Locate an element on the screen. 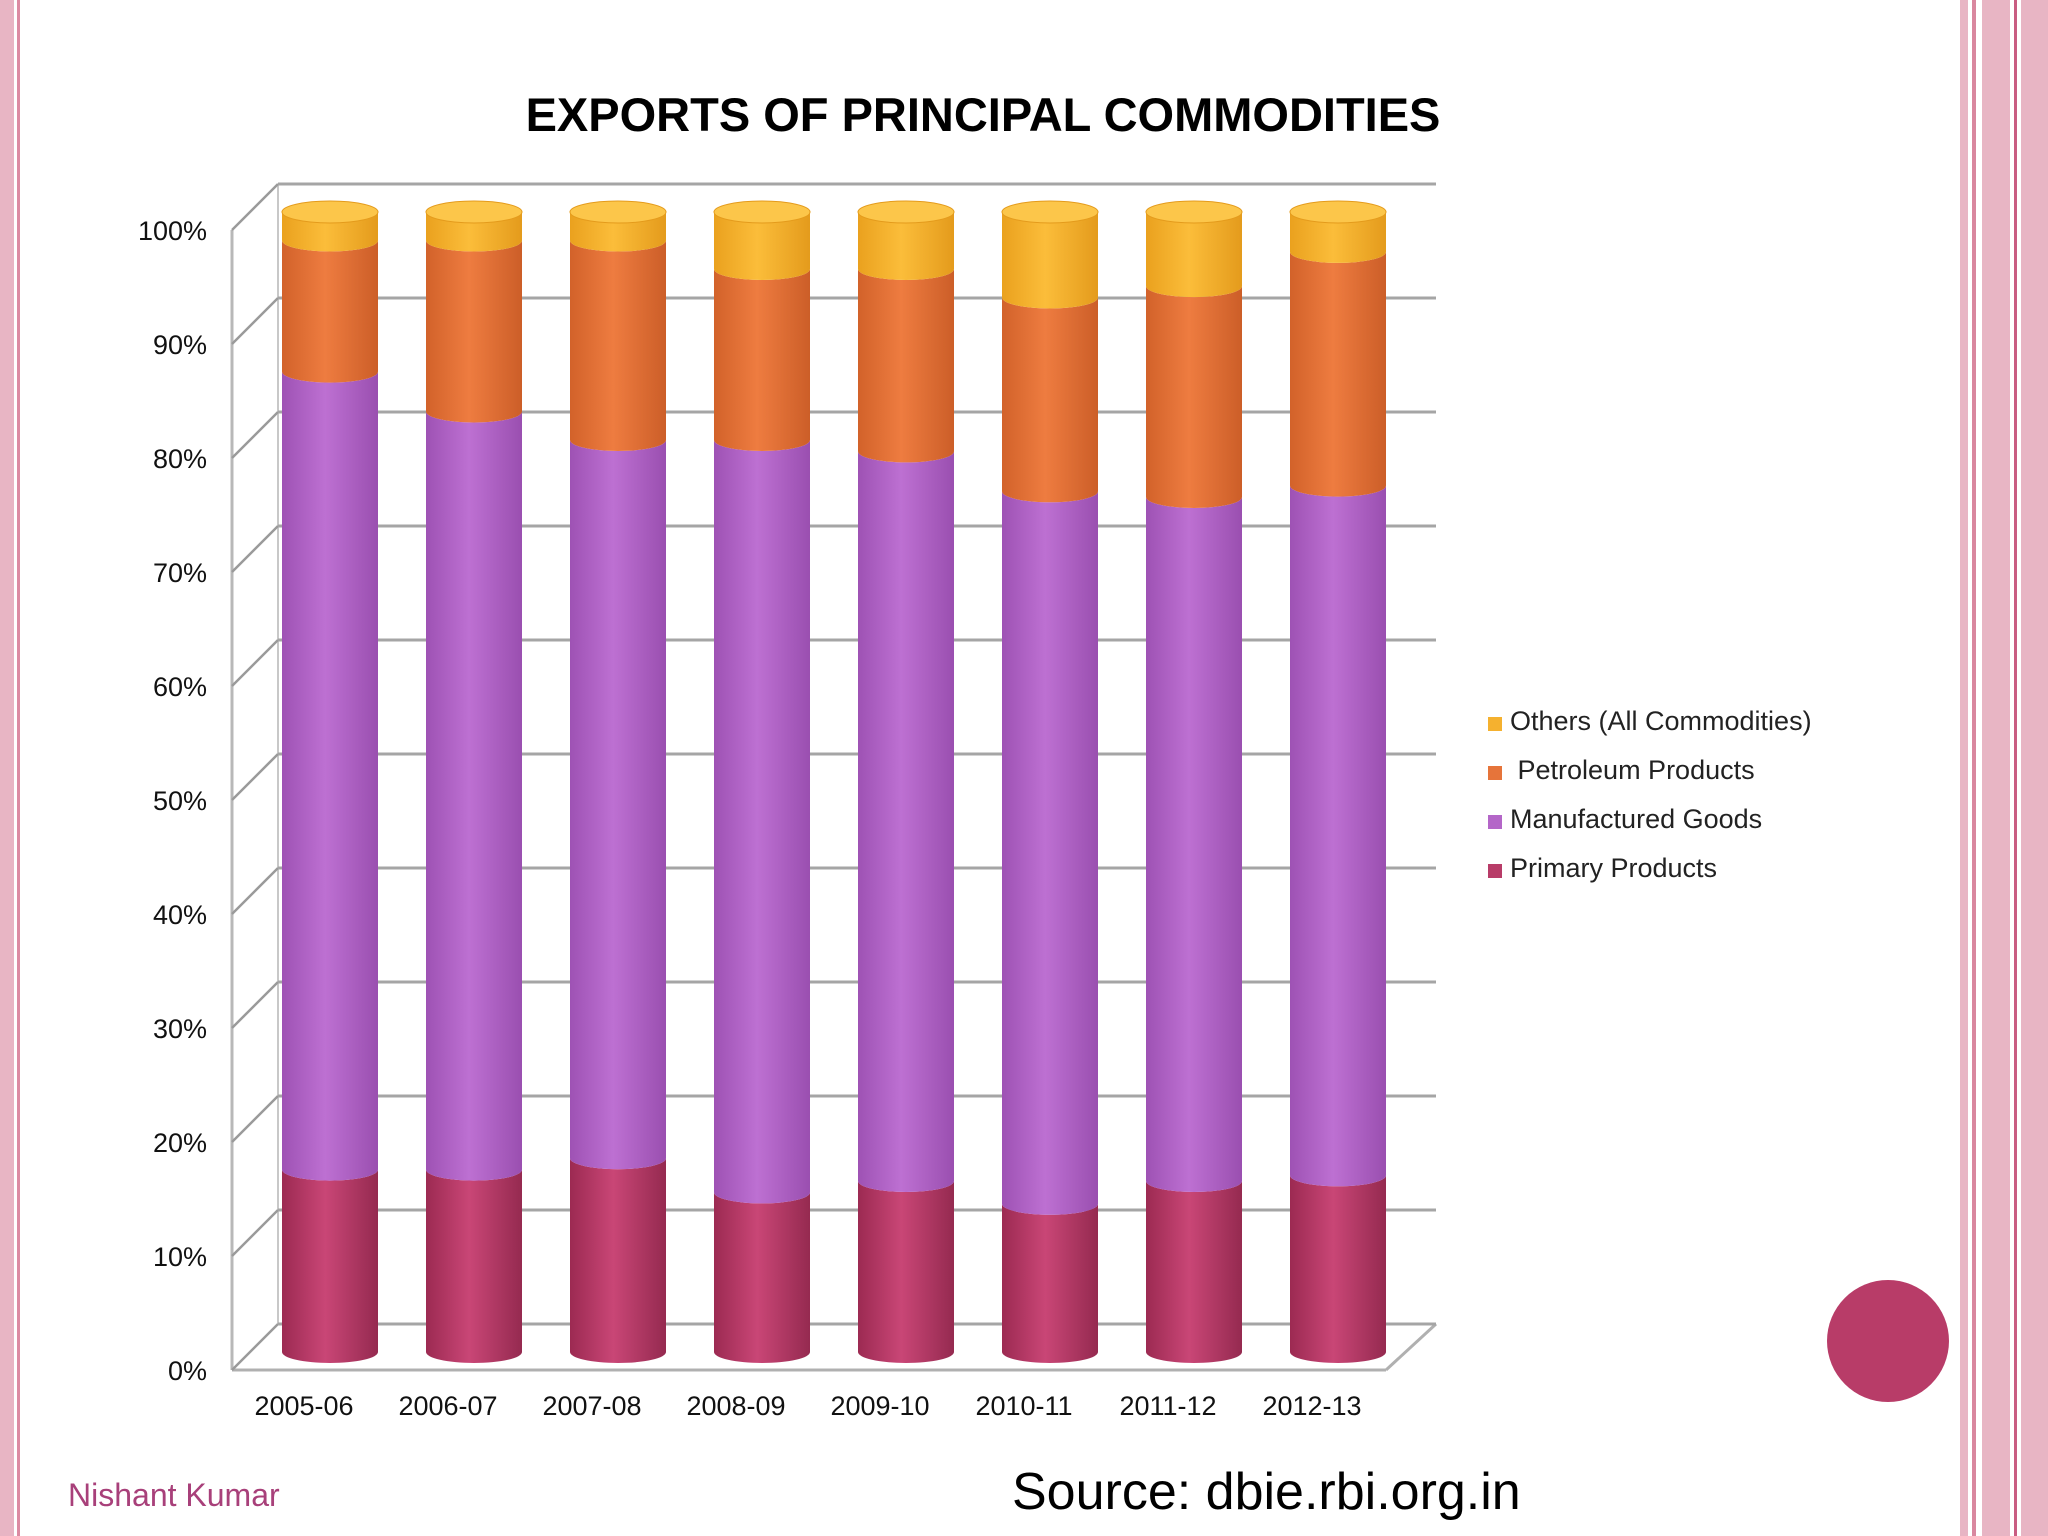 This screenshot has height=1536, width=2048. legend-label-petroleum-products: Petroleum Products is located at coordinates (1632, 770).